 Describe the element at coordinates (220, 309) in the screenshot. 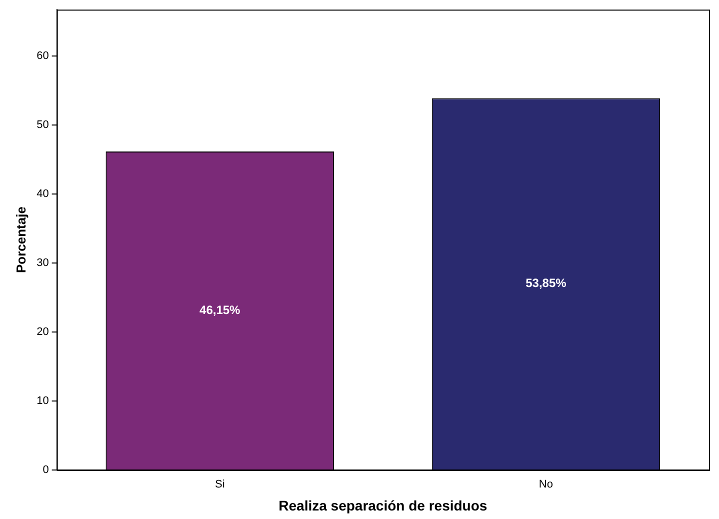

I see `data-label: 46,15%` at that location.